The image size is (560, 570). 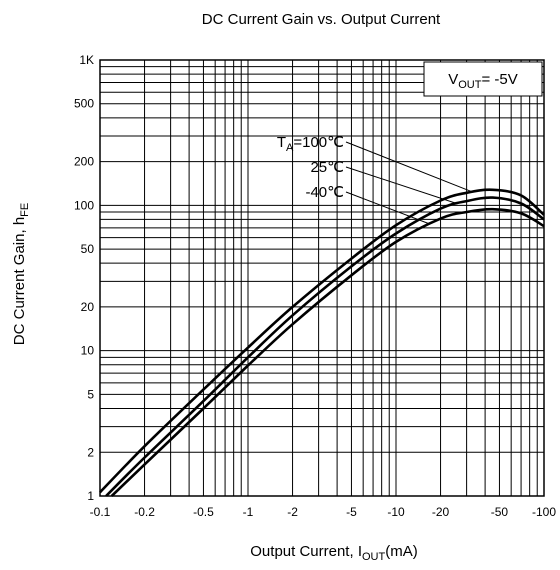 I want to click on y-tick-labels: 1 2 5 10 20 50 100 200 500 1K, so click(x=84, y=278).